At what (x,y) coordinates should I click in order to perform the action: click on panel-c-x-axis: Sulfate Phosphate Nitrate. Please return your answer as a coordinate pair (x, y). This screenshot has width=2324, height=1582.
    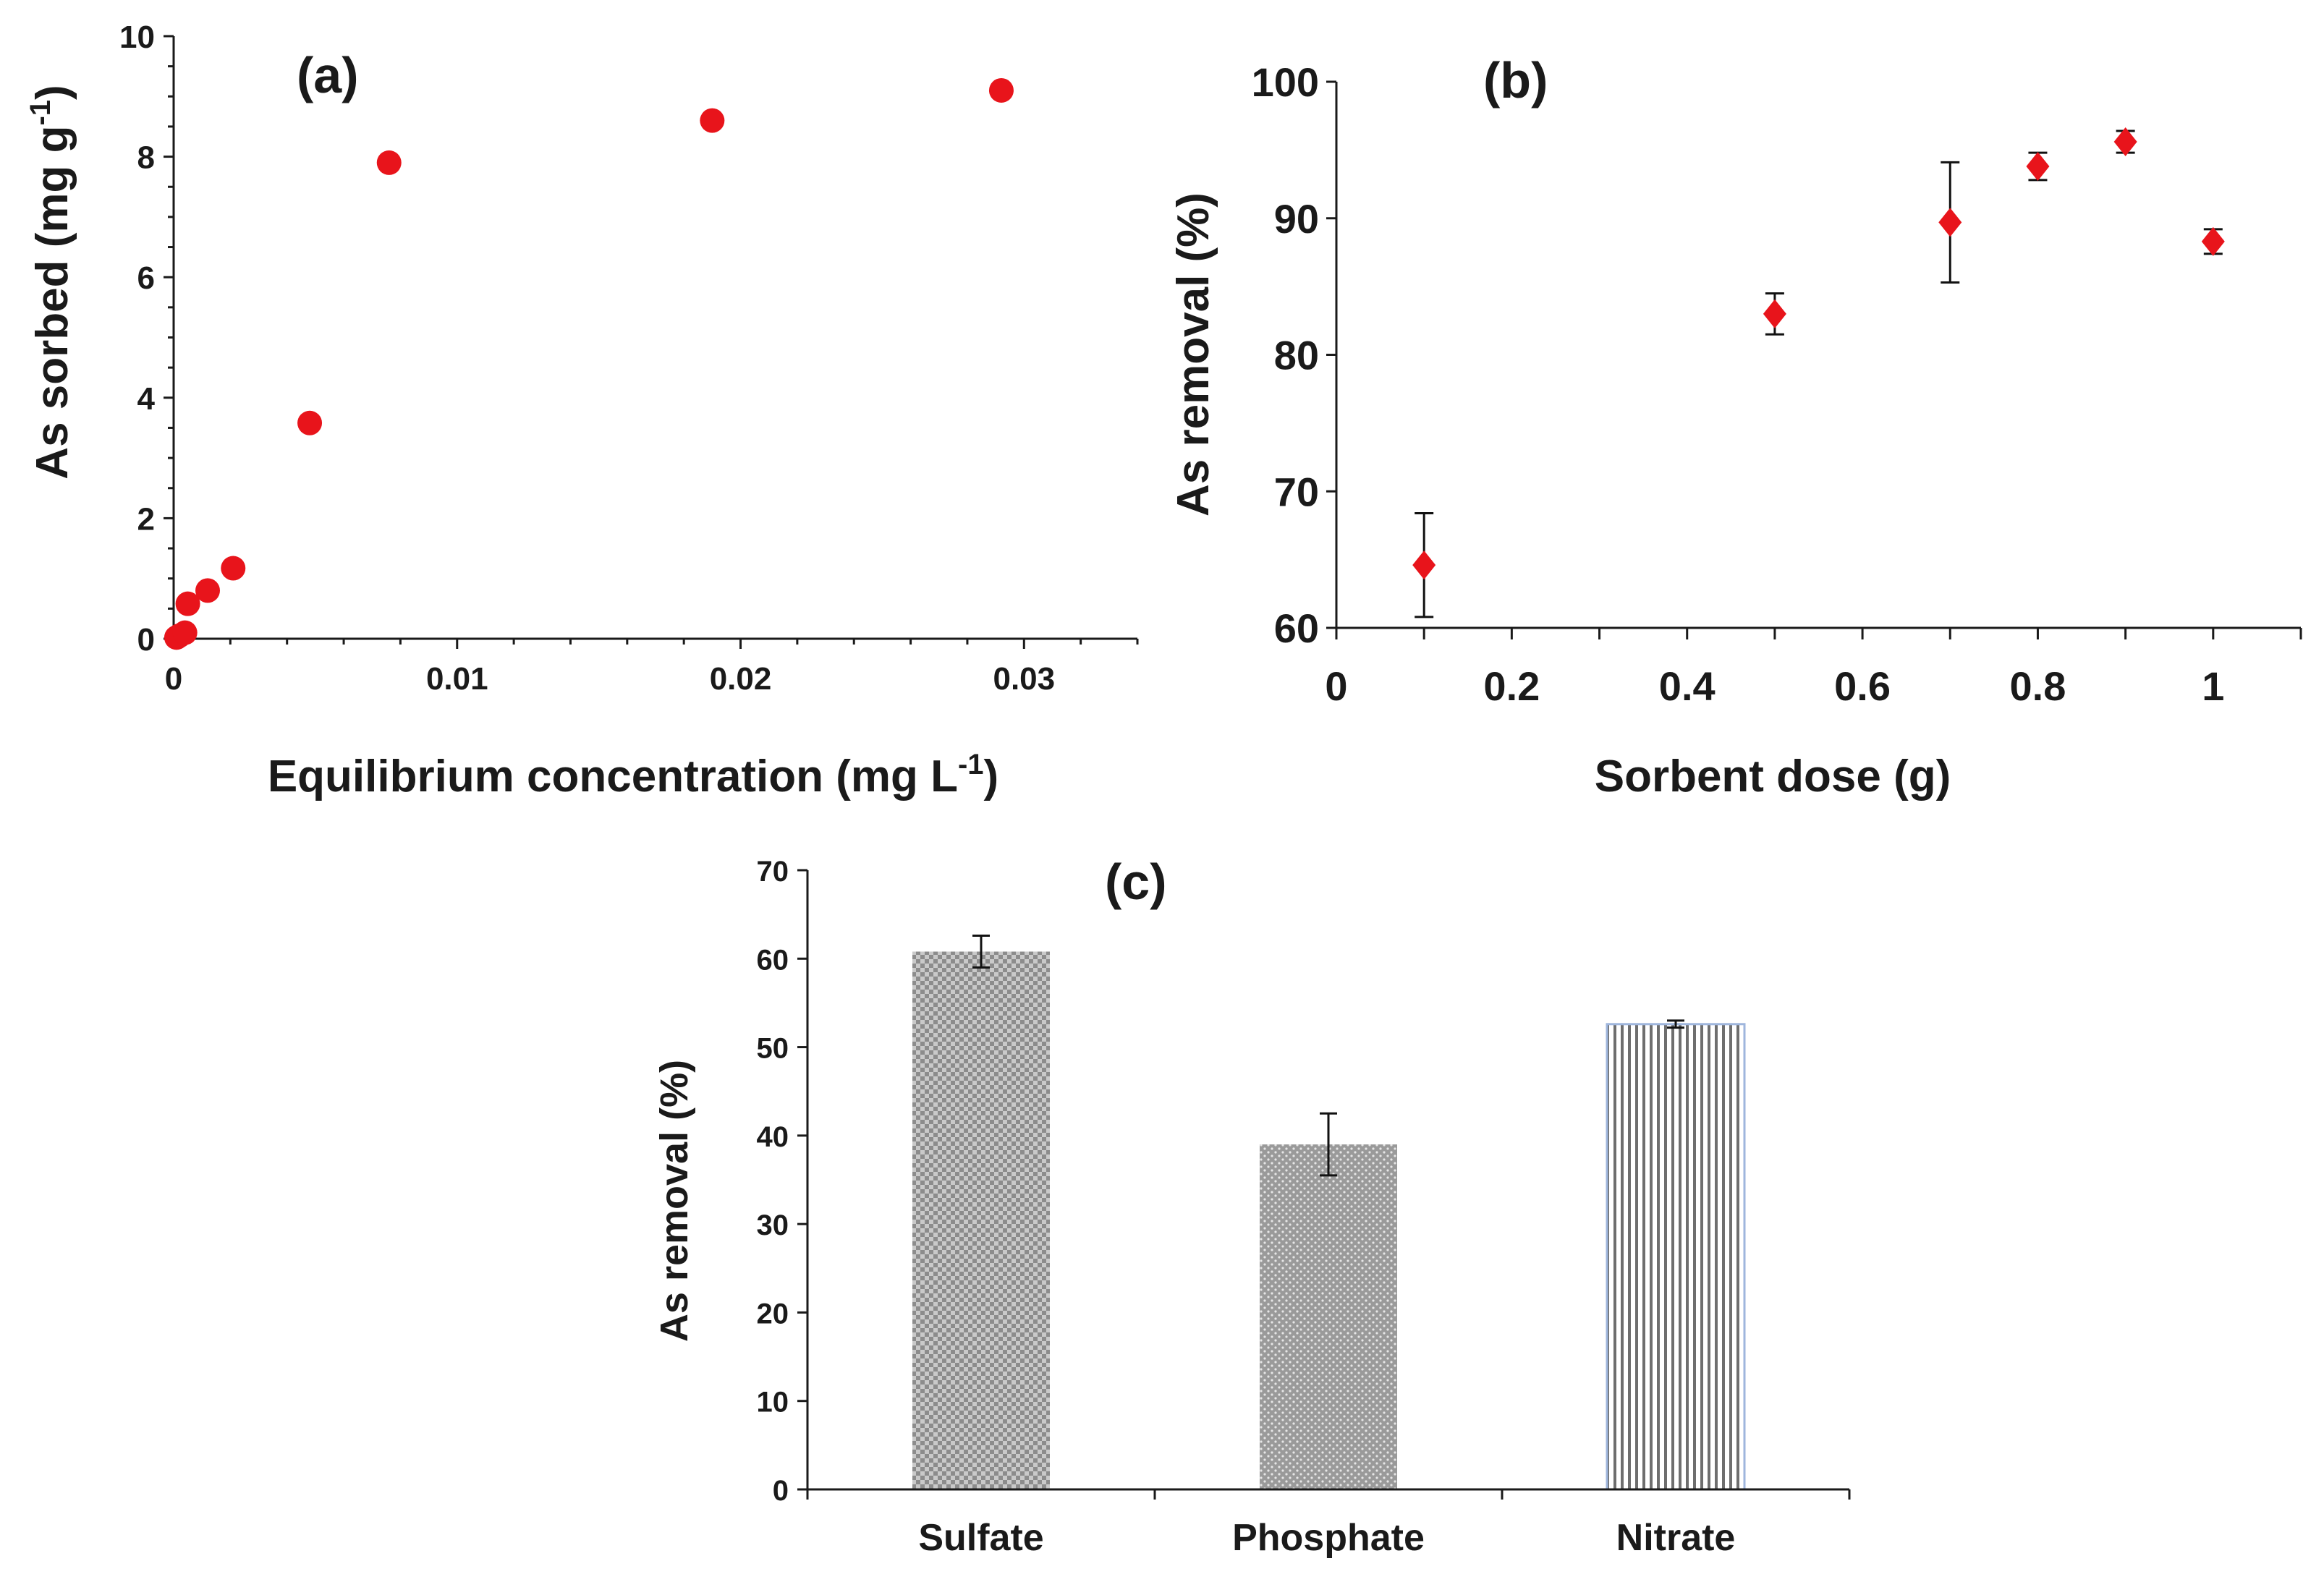
    Looking at the image, I should click on (1328, 1523).